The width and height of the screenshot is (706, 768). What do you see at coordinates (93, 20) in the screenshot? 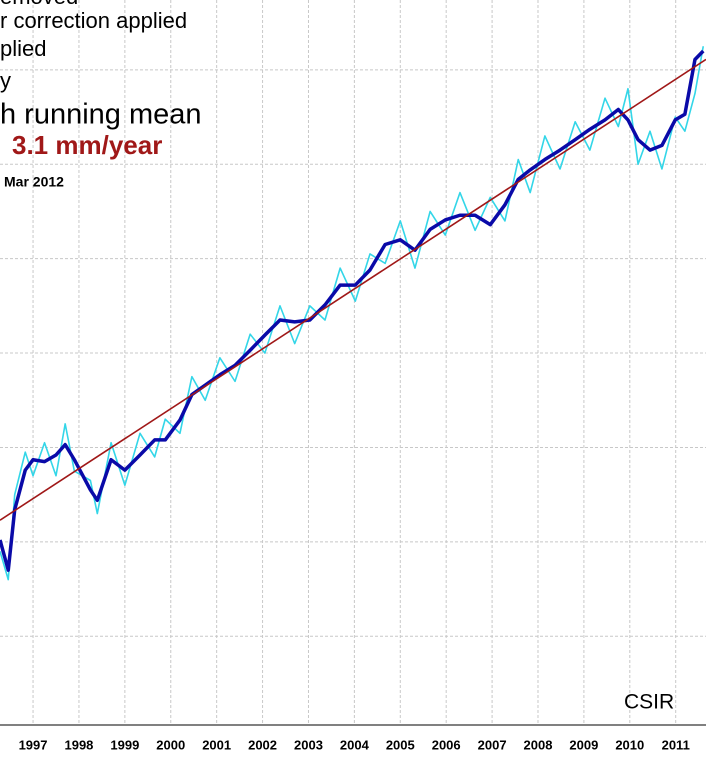
I see `annotation: r correction applied` at bounding box center [93, 20].